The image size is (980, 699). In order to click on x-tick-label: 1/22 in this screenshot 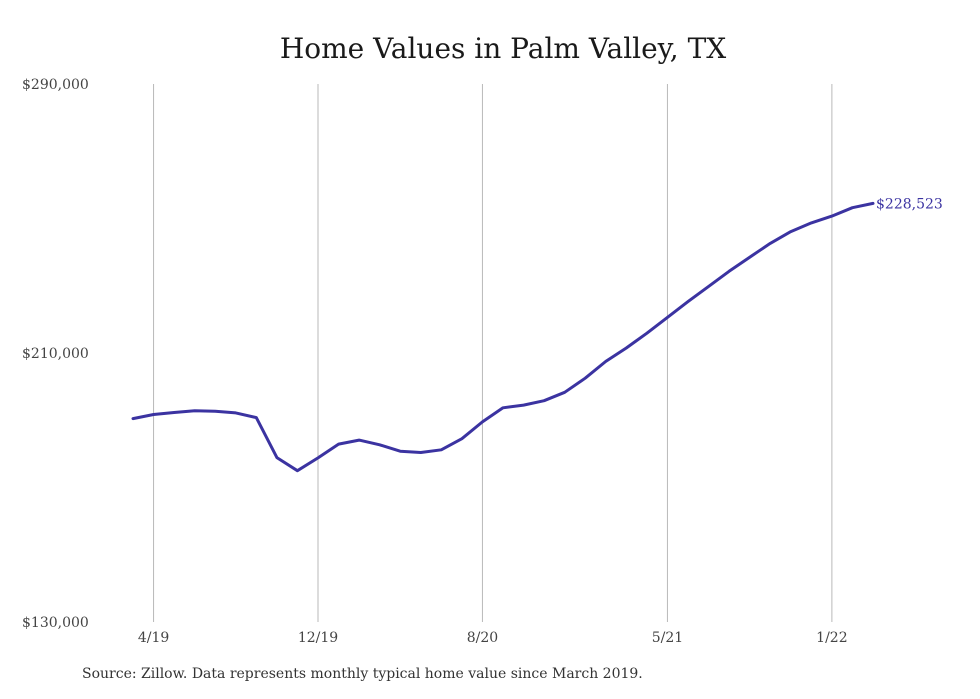, I will do `click(831, 638)`.